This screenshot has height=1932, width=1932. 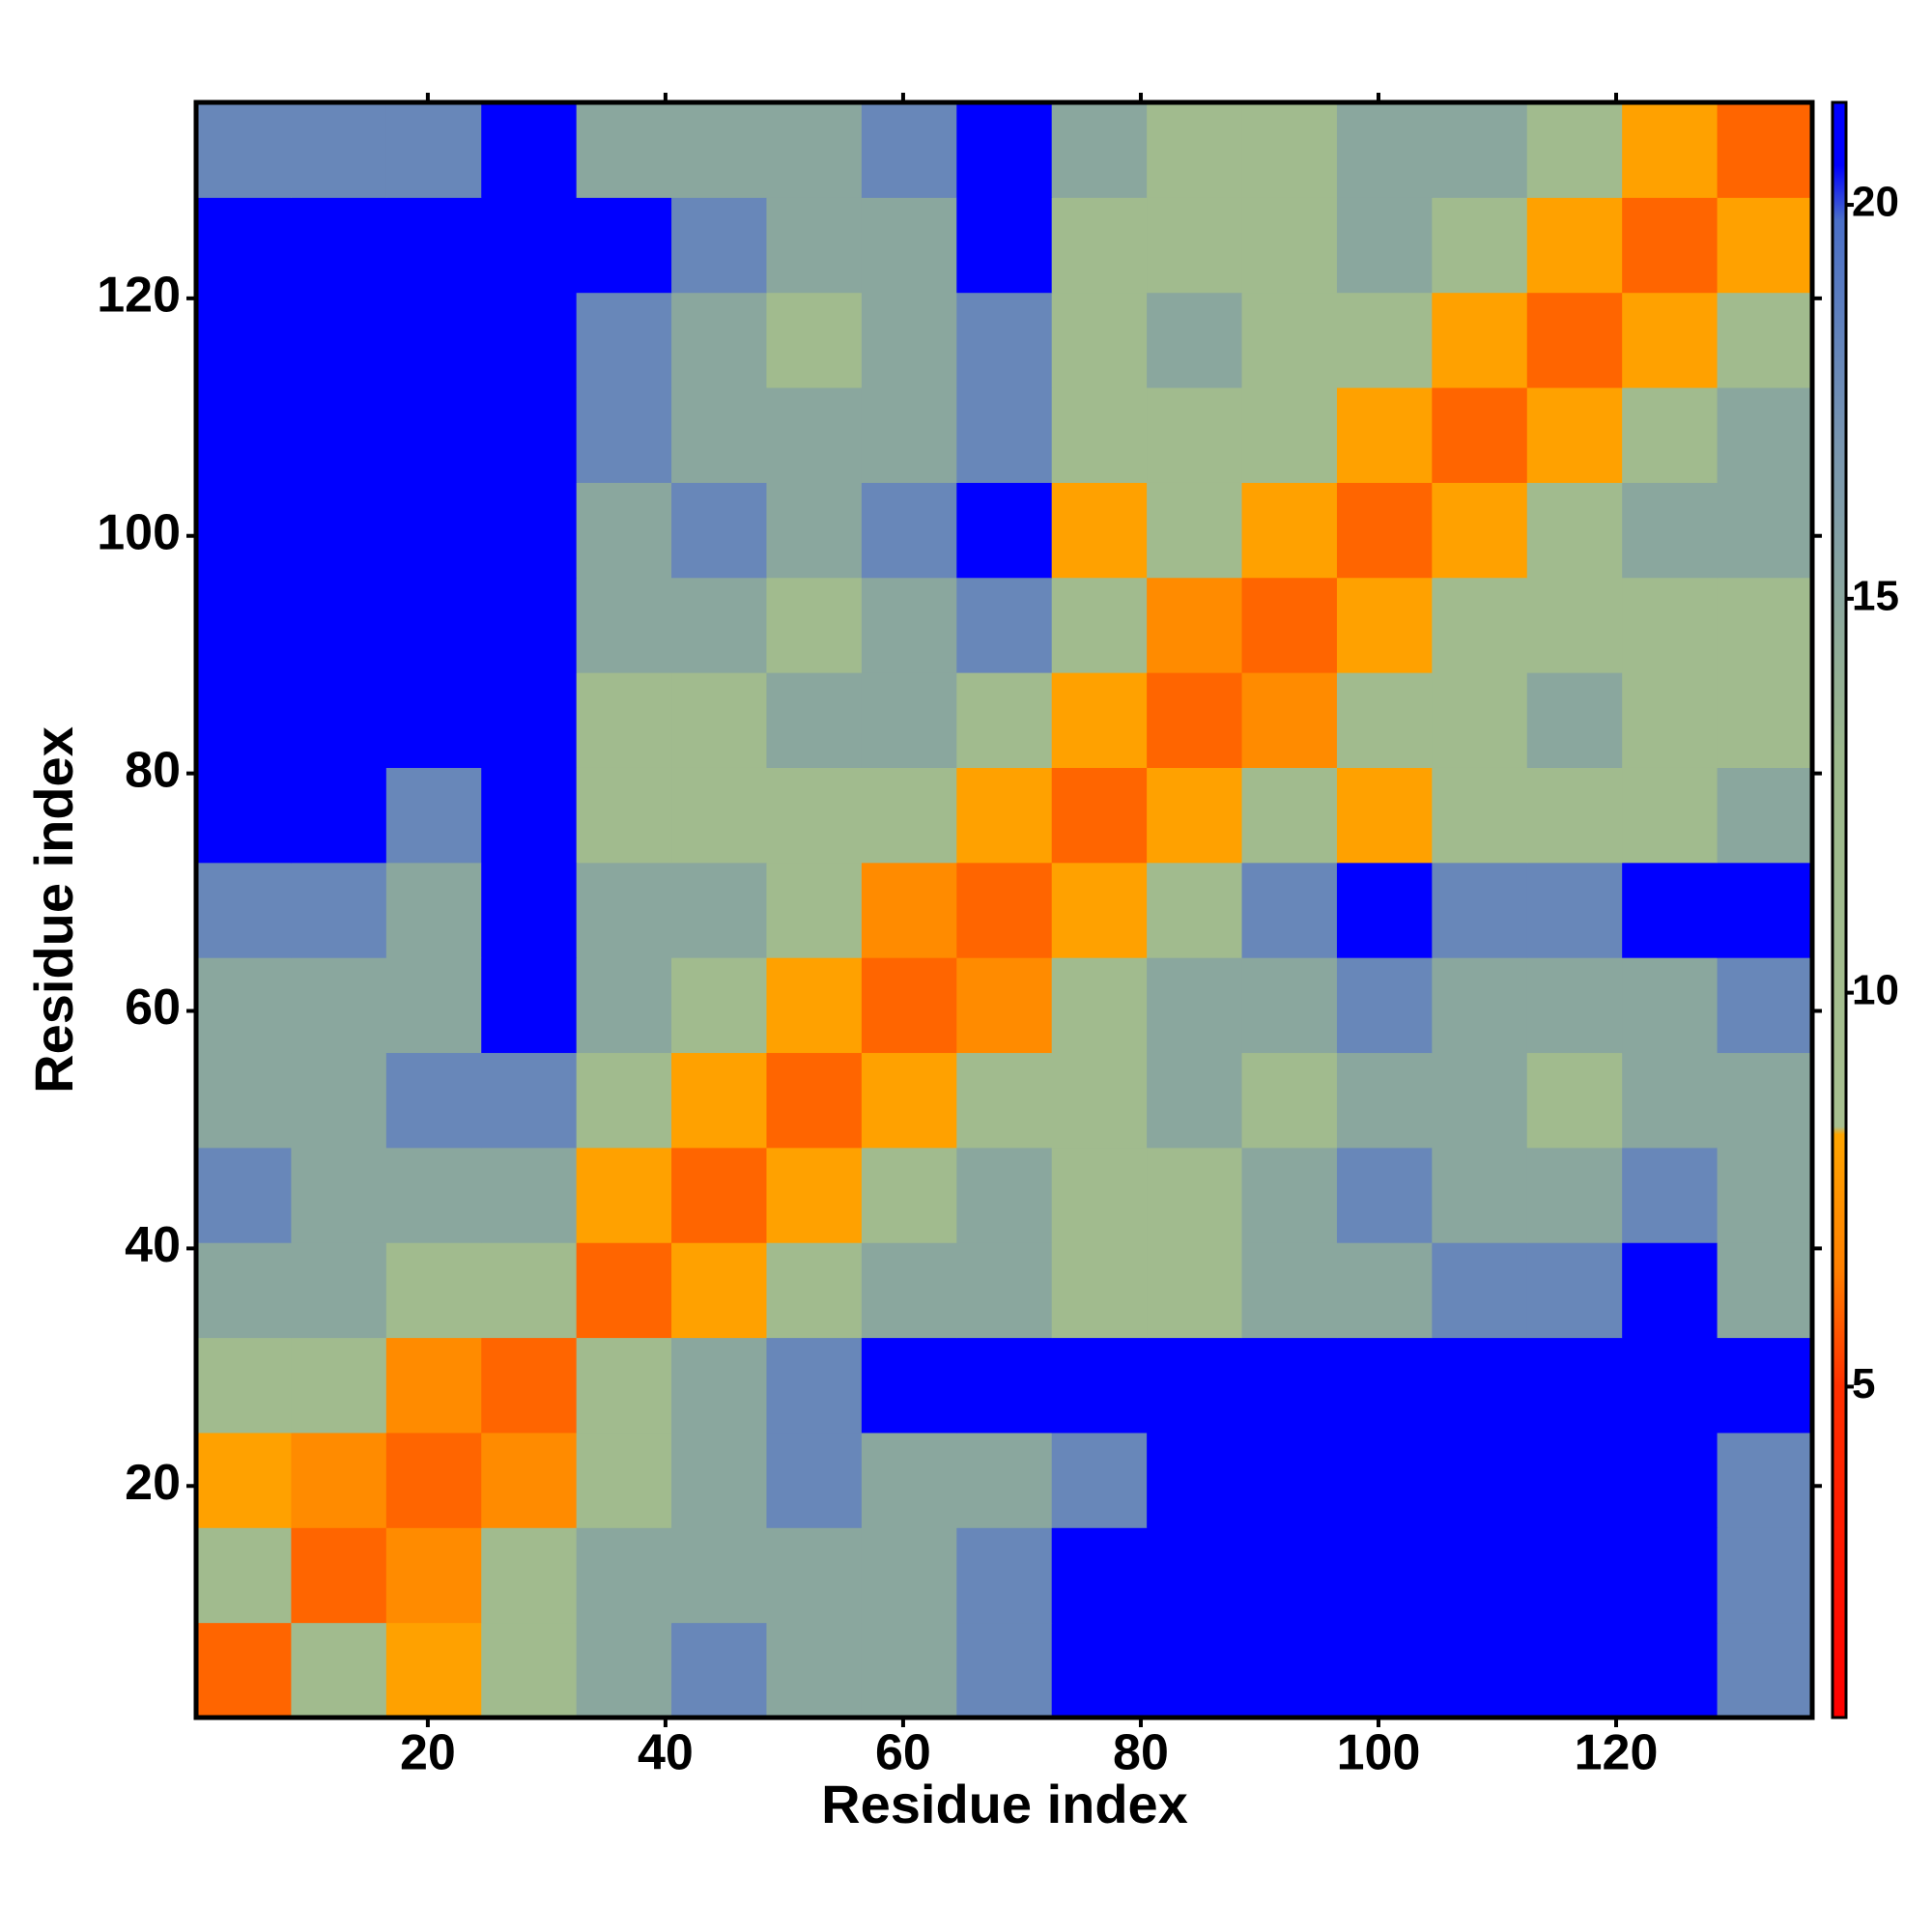 I want to click on y-tick-label: 100, so click(x=139, y=532).